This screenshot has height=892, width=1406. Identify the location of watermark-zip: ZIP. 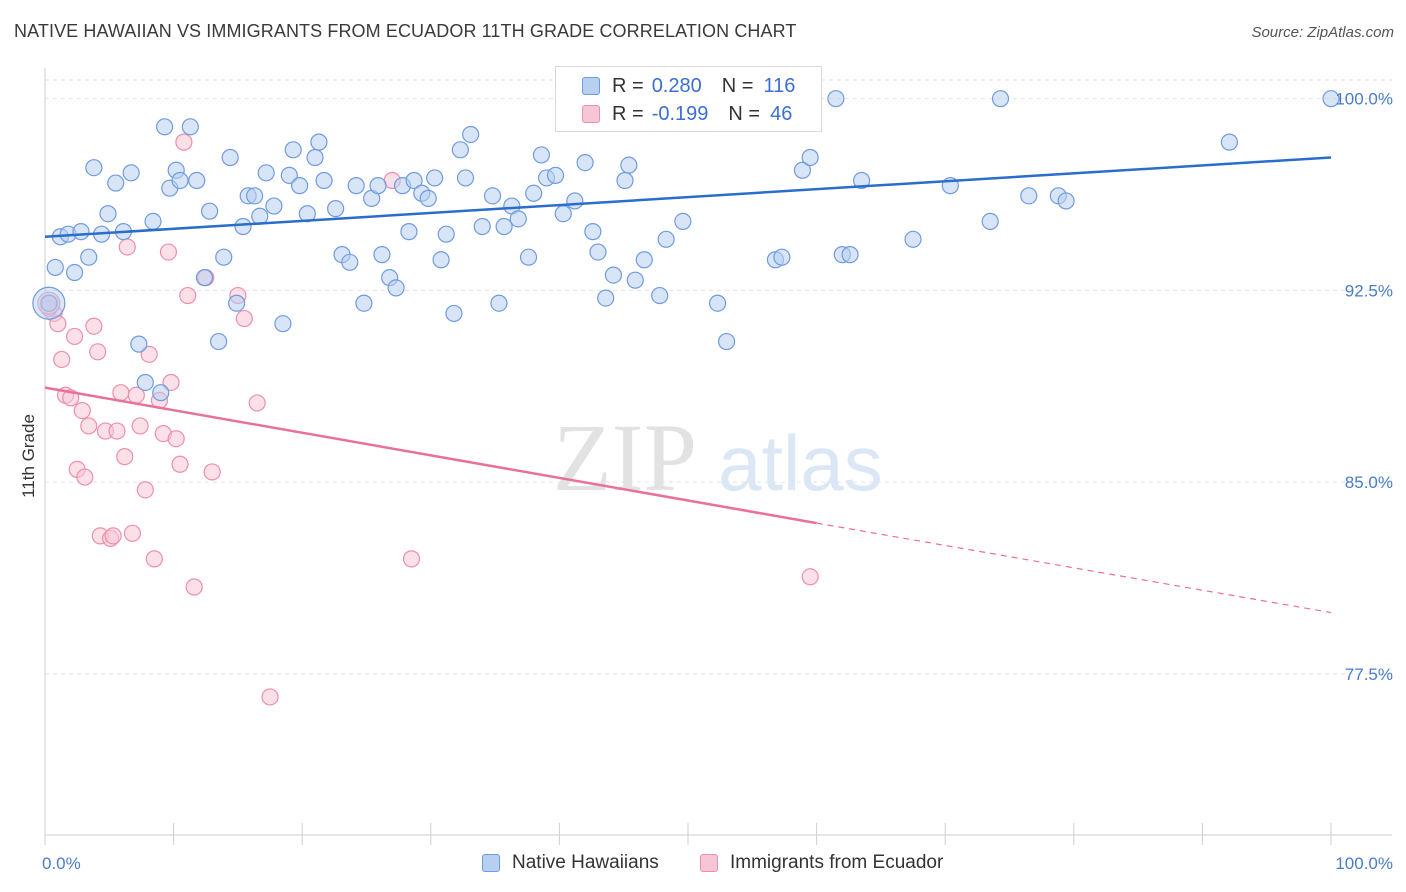
(625, 457).